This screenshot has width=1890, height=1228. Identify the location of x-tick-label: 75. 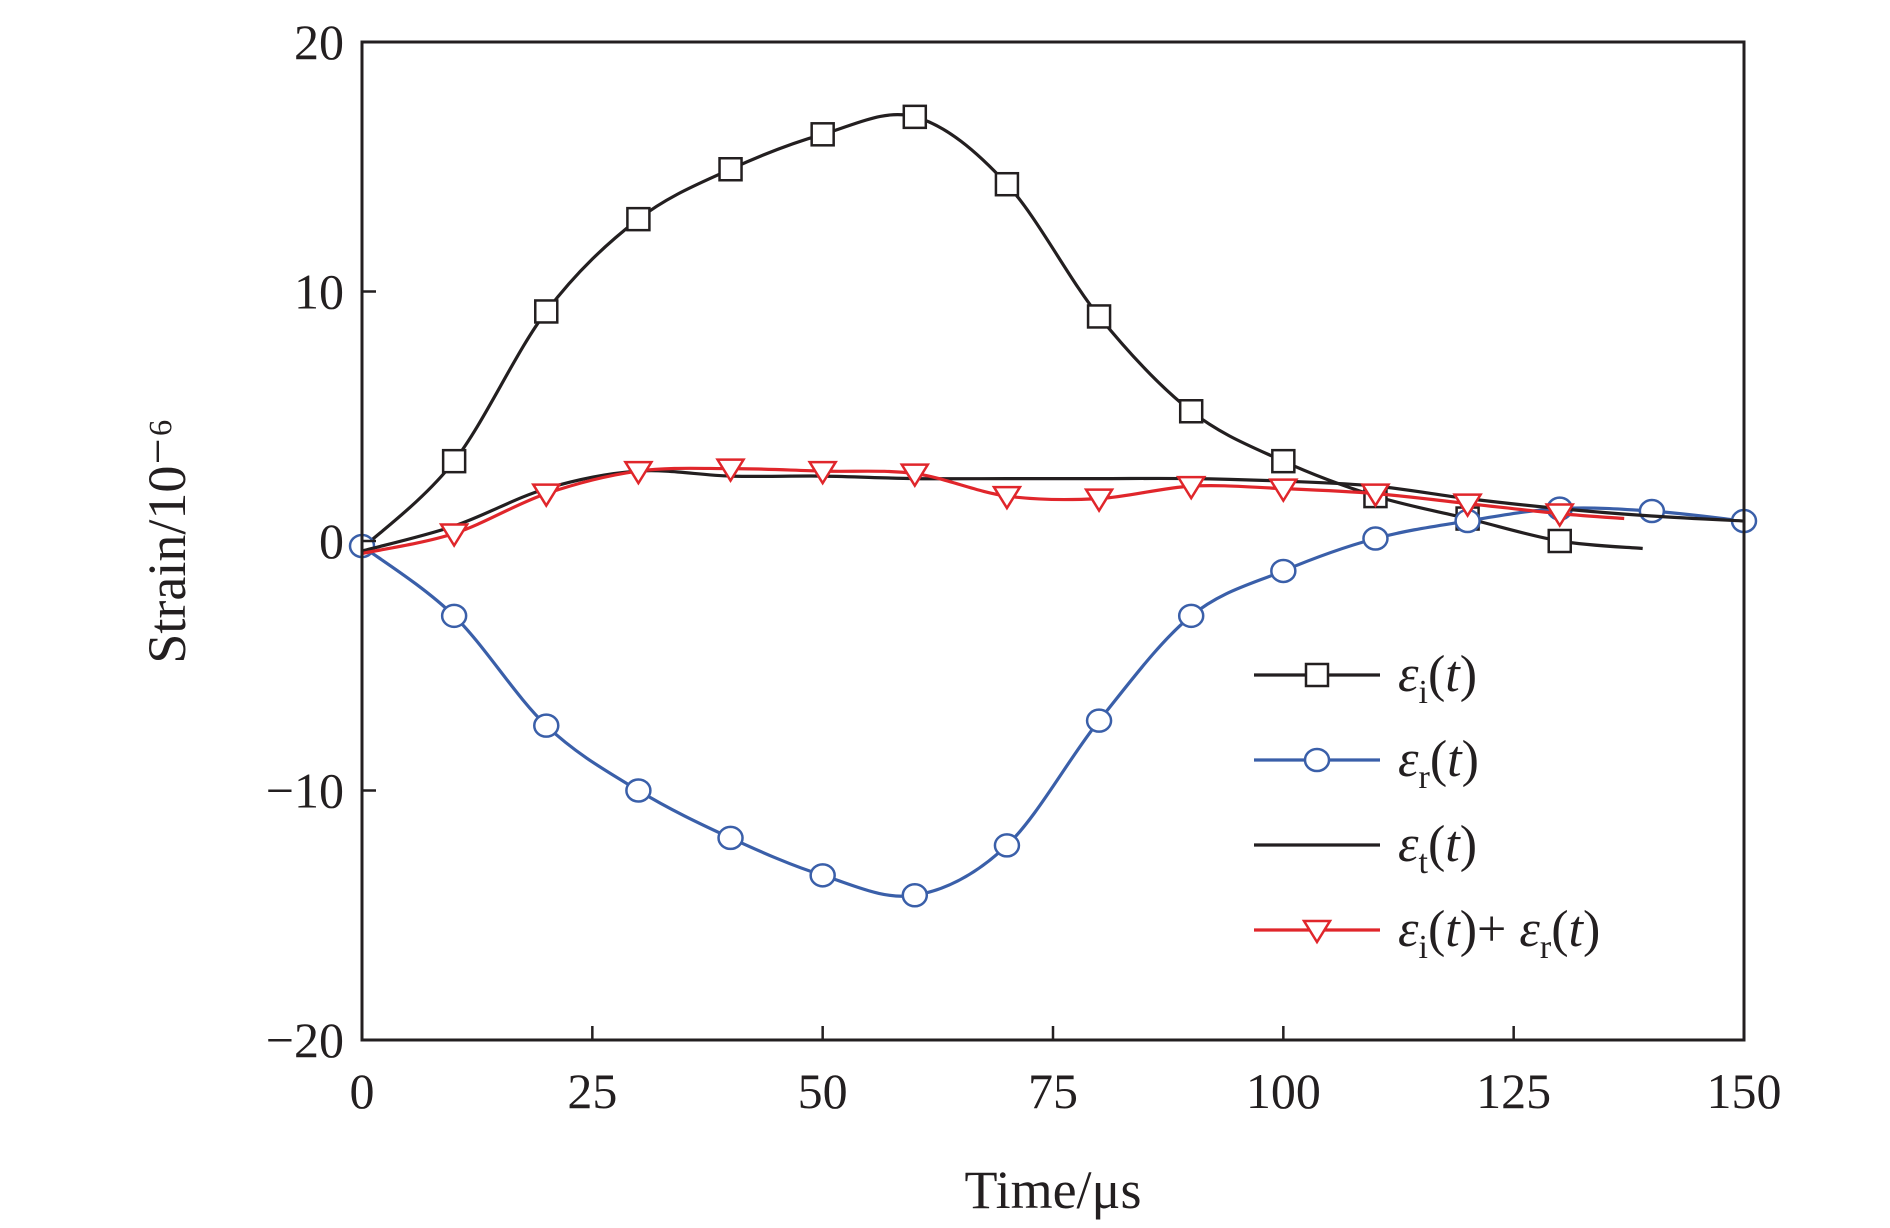
(1053, 1091).